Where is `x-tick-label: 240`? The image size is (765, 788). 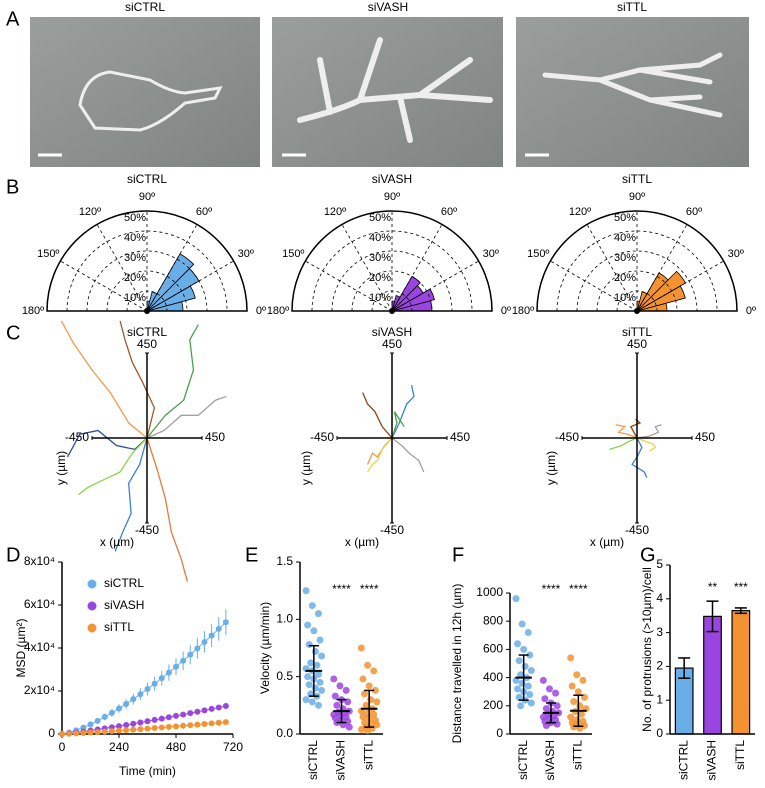 x-tick-label: 240 is located at coordinates (119, 747).